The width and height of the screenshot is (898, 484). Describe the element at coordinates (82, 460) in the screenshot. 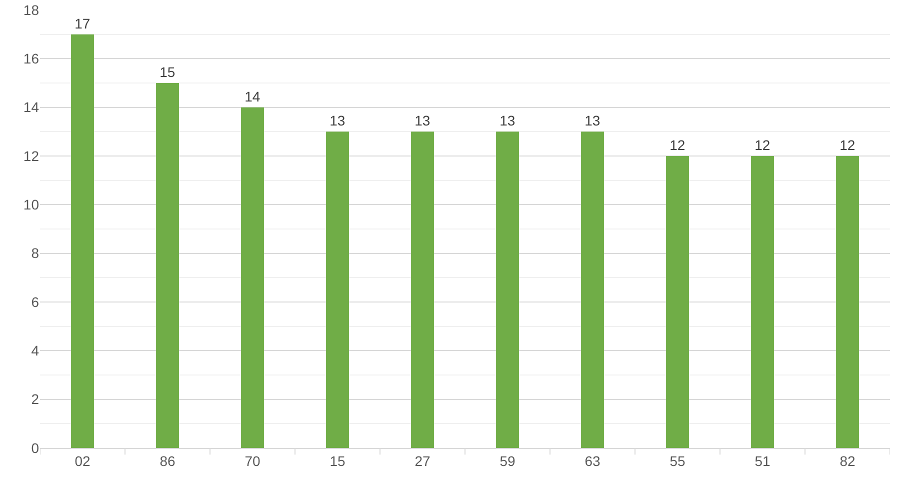

I see `x-tick-label: 02` at that location.